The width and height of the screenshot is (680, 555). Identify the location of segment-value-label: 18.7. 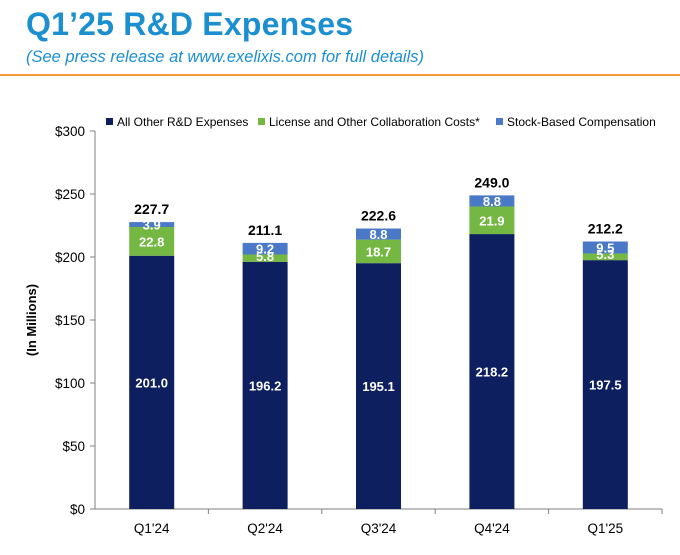
(378, 251).